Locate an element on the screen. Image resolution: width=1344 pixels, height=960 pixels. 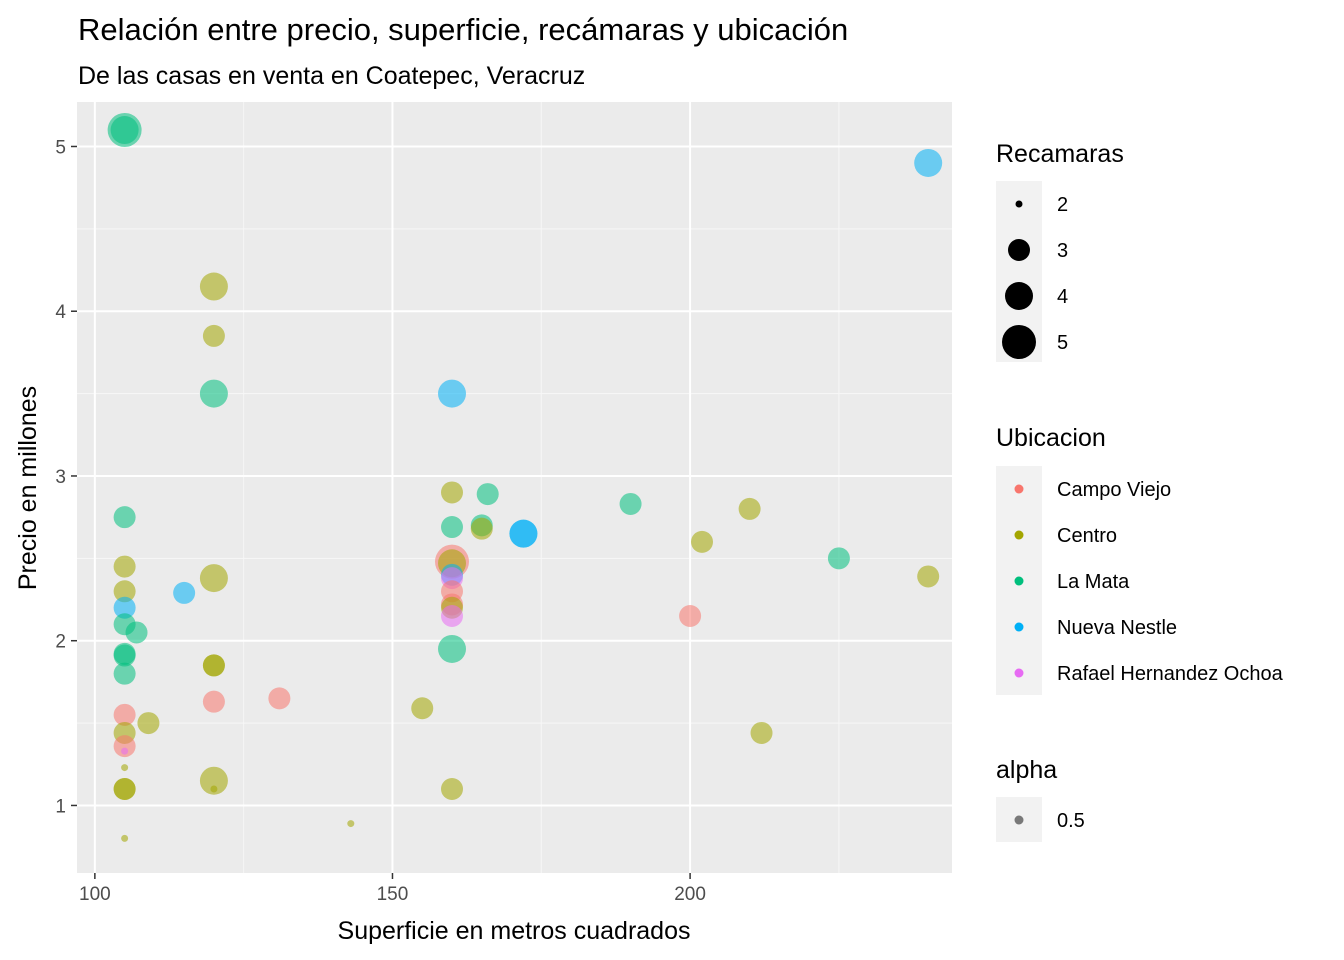
y-tick-label: 5 is located at coordinates (60, 147).